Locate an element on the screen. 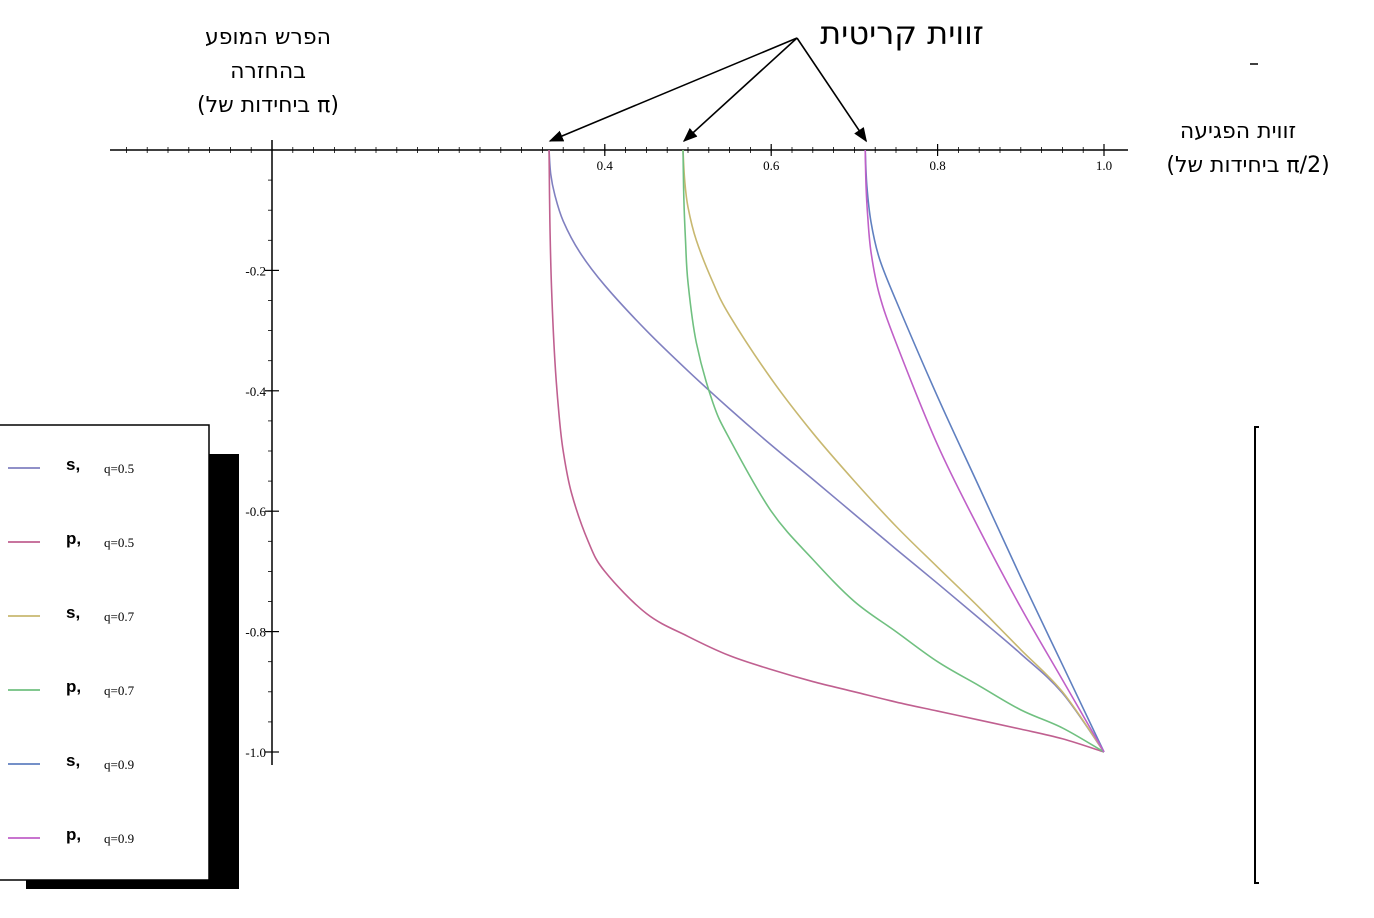 Image resolution: width=1374 pixels, height=918 pixels. y-tick-label: -0.8 is located at coordinates (255, 632).